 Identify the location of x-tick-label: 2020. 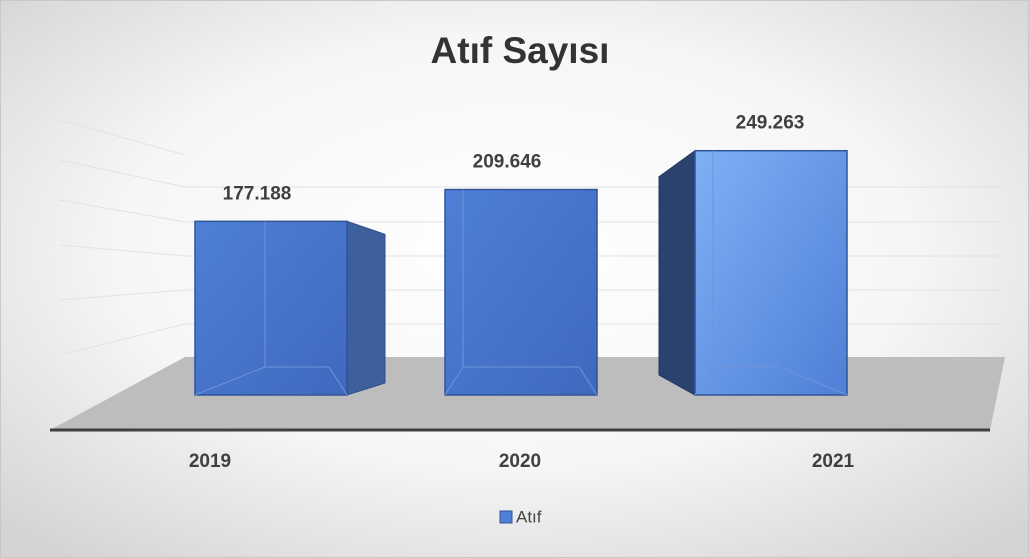
(520, 461).